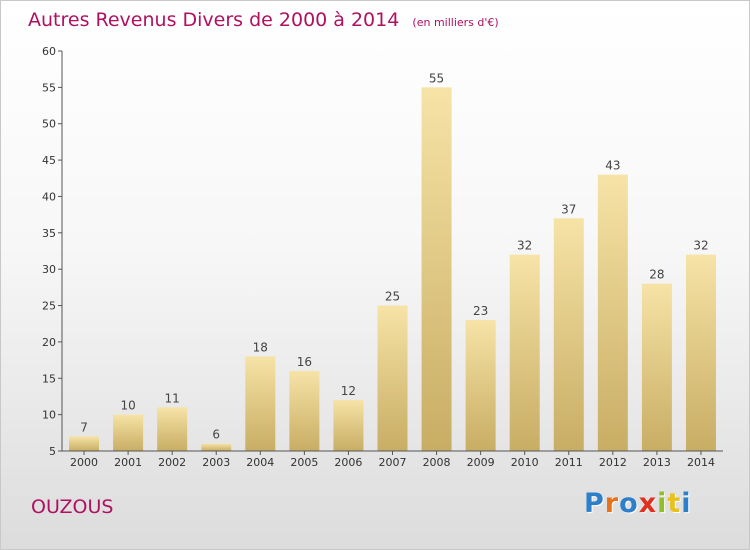 Image resolution: width=750 pixels, height=550 pixels. Describe the element at coordinates (480, 311) in the screenshot. I see `bar-value-label: 23` at that location.